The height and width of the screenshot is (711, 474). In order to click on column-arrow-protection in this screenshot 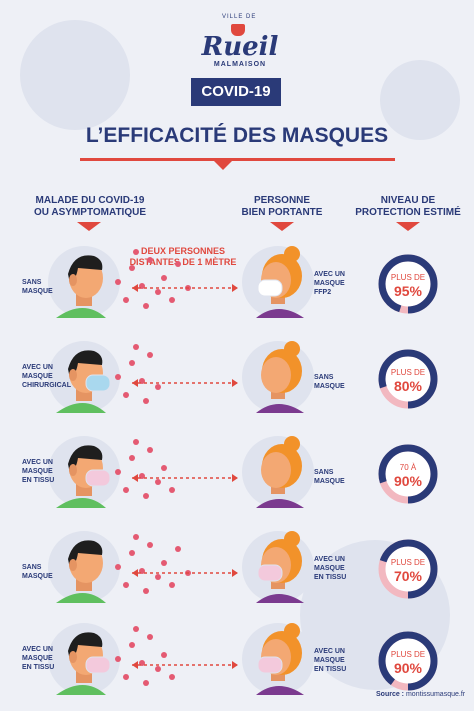, I will do `click(408, 226)`.